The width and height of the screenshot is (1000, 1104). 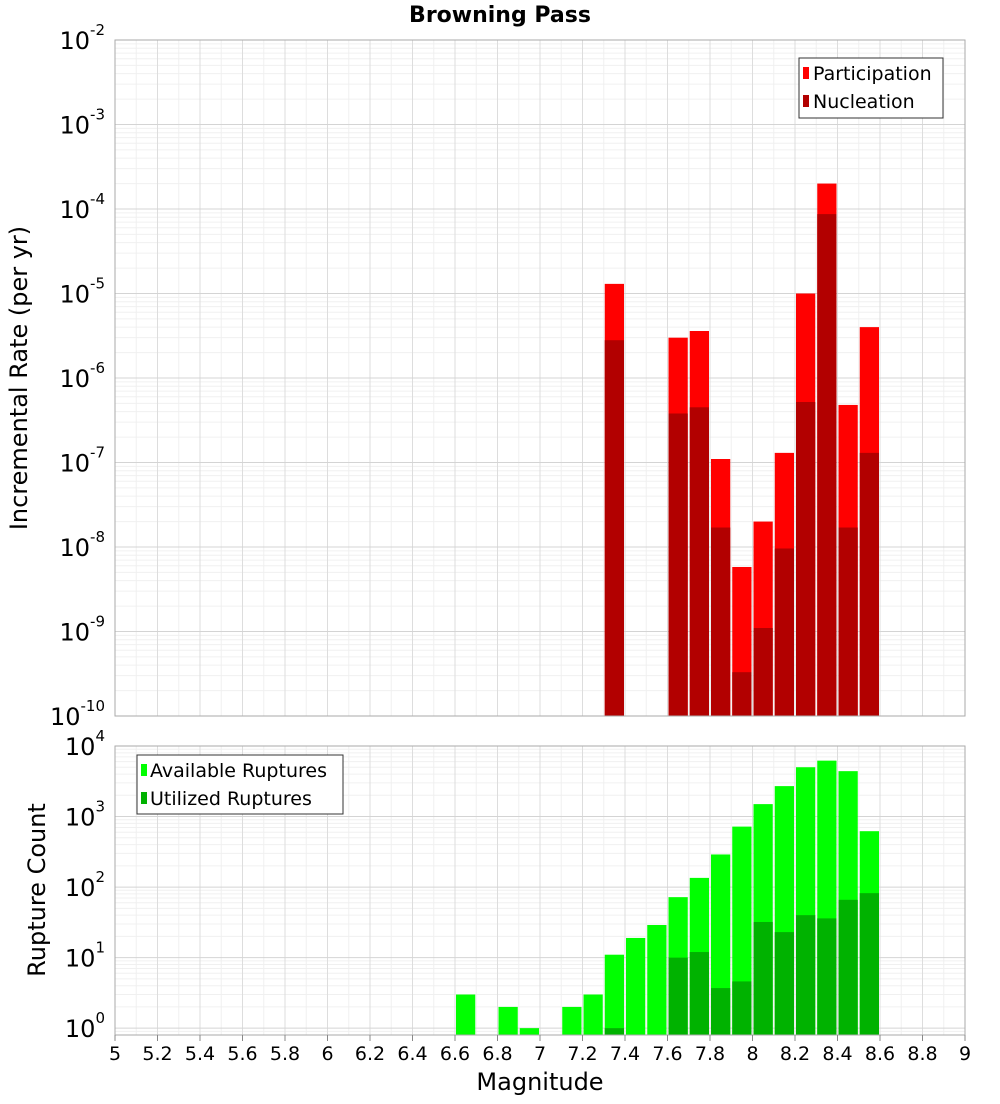 What do you see at coordinates (965, 1054) in the screenshot?
I see `x-tick-label: 9` at bounding box center [965, 1054].